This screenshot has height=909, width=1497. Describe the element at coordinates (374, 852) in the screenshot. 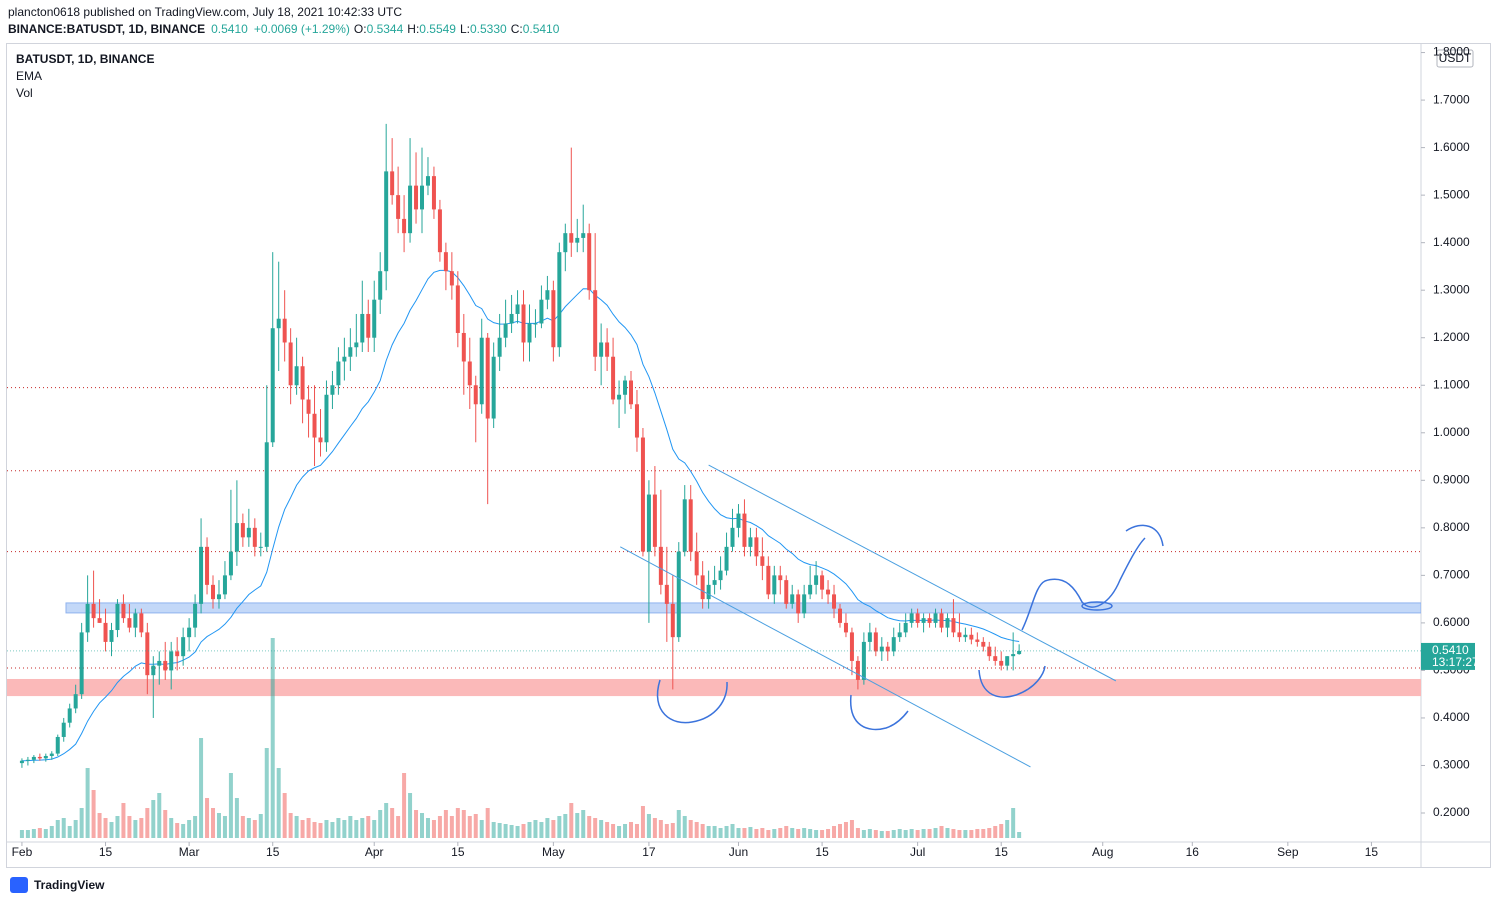

I see `x-tick-label: Apr` at that location.